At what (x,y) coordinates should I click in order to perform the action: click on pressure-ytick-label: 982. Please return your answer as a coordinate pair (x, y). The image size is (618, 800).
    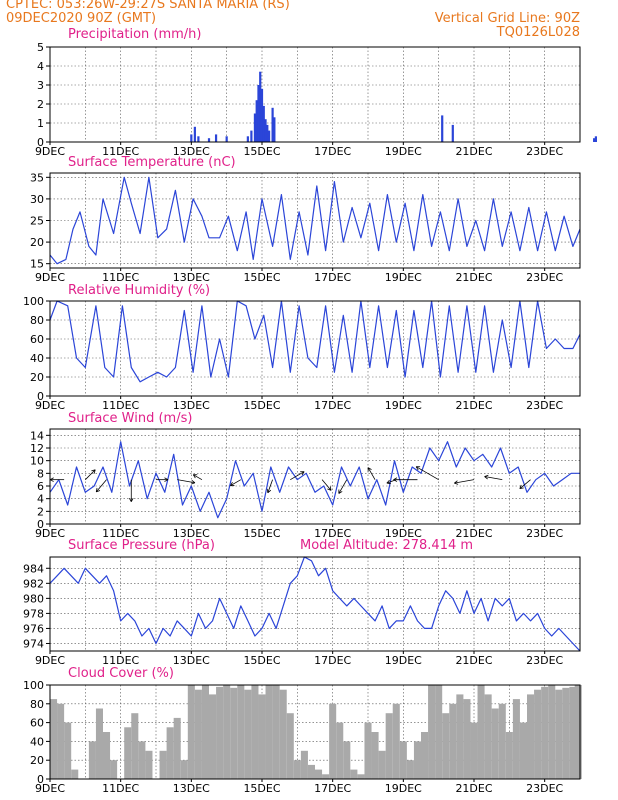
    Looking at the image, I should click on (33, 583).